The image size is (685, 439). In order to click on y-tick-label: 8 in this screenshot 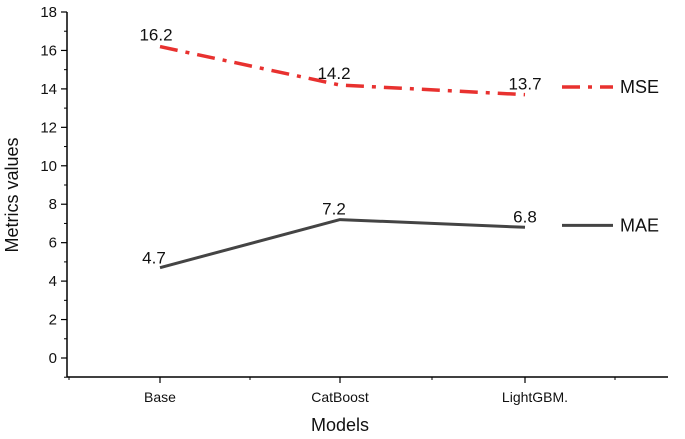, I will do `click(53, 204)`.